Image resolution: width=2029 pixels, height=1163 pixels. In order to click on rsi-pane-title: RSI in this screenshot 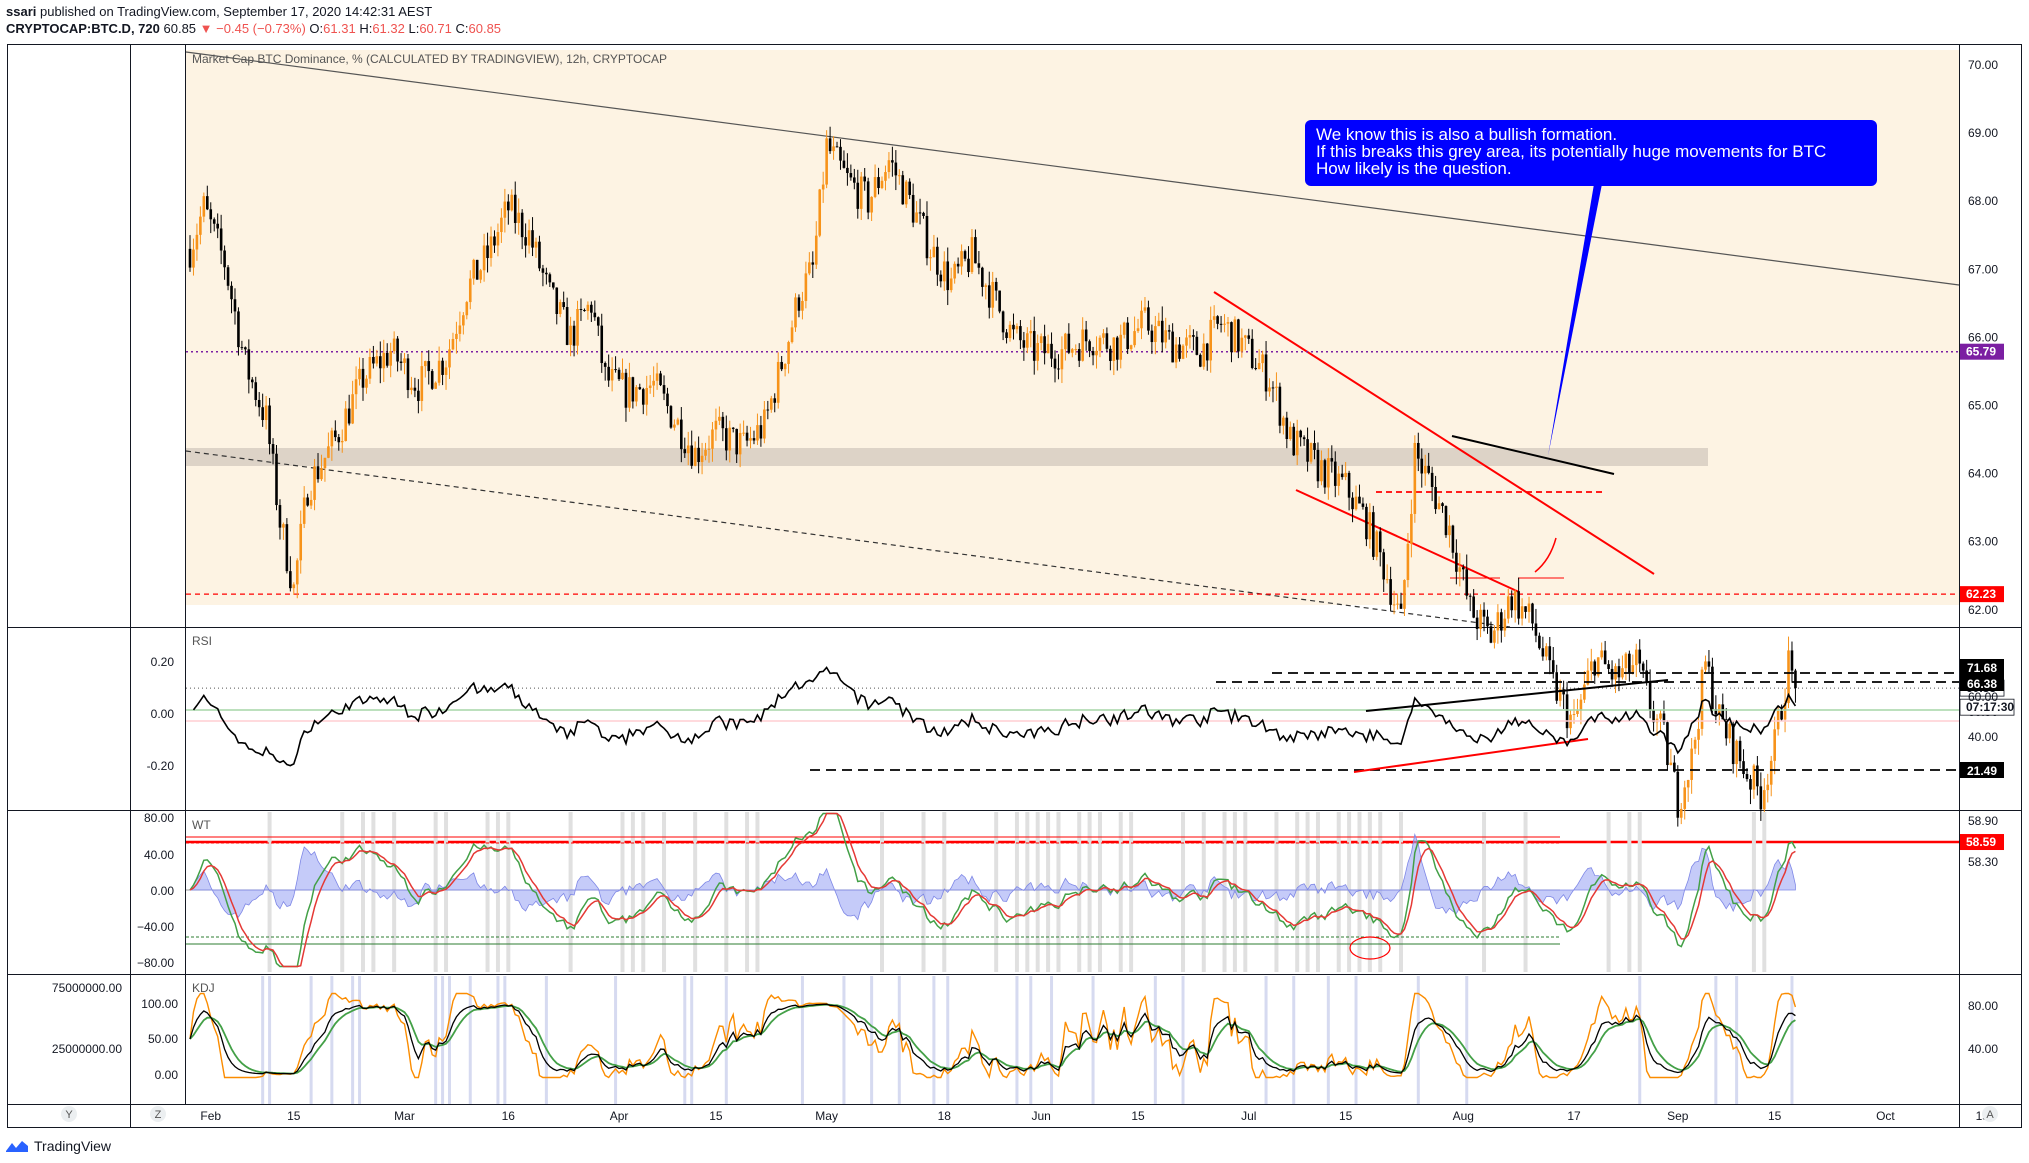, I will do `click(202, 641)`.